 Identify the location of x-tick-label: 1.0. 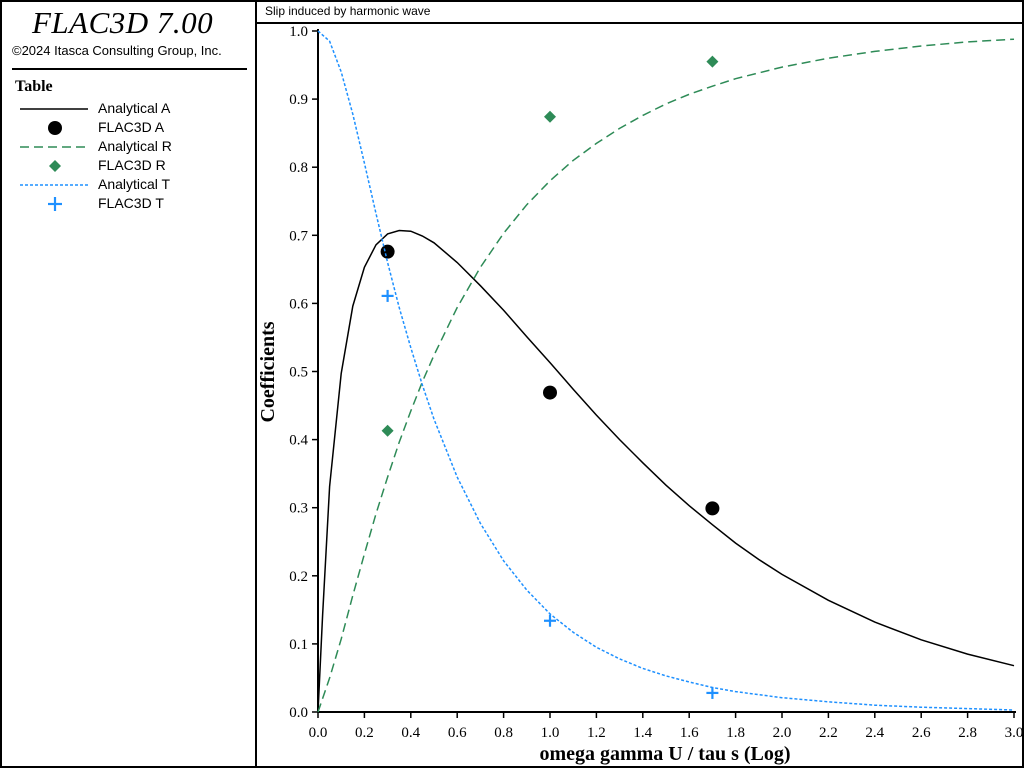
(550, 733).